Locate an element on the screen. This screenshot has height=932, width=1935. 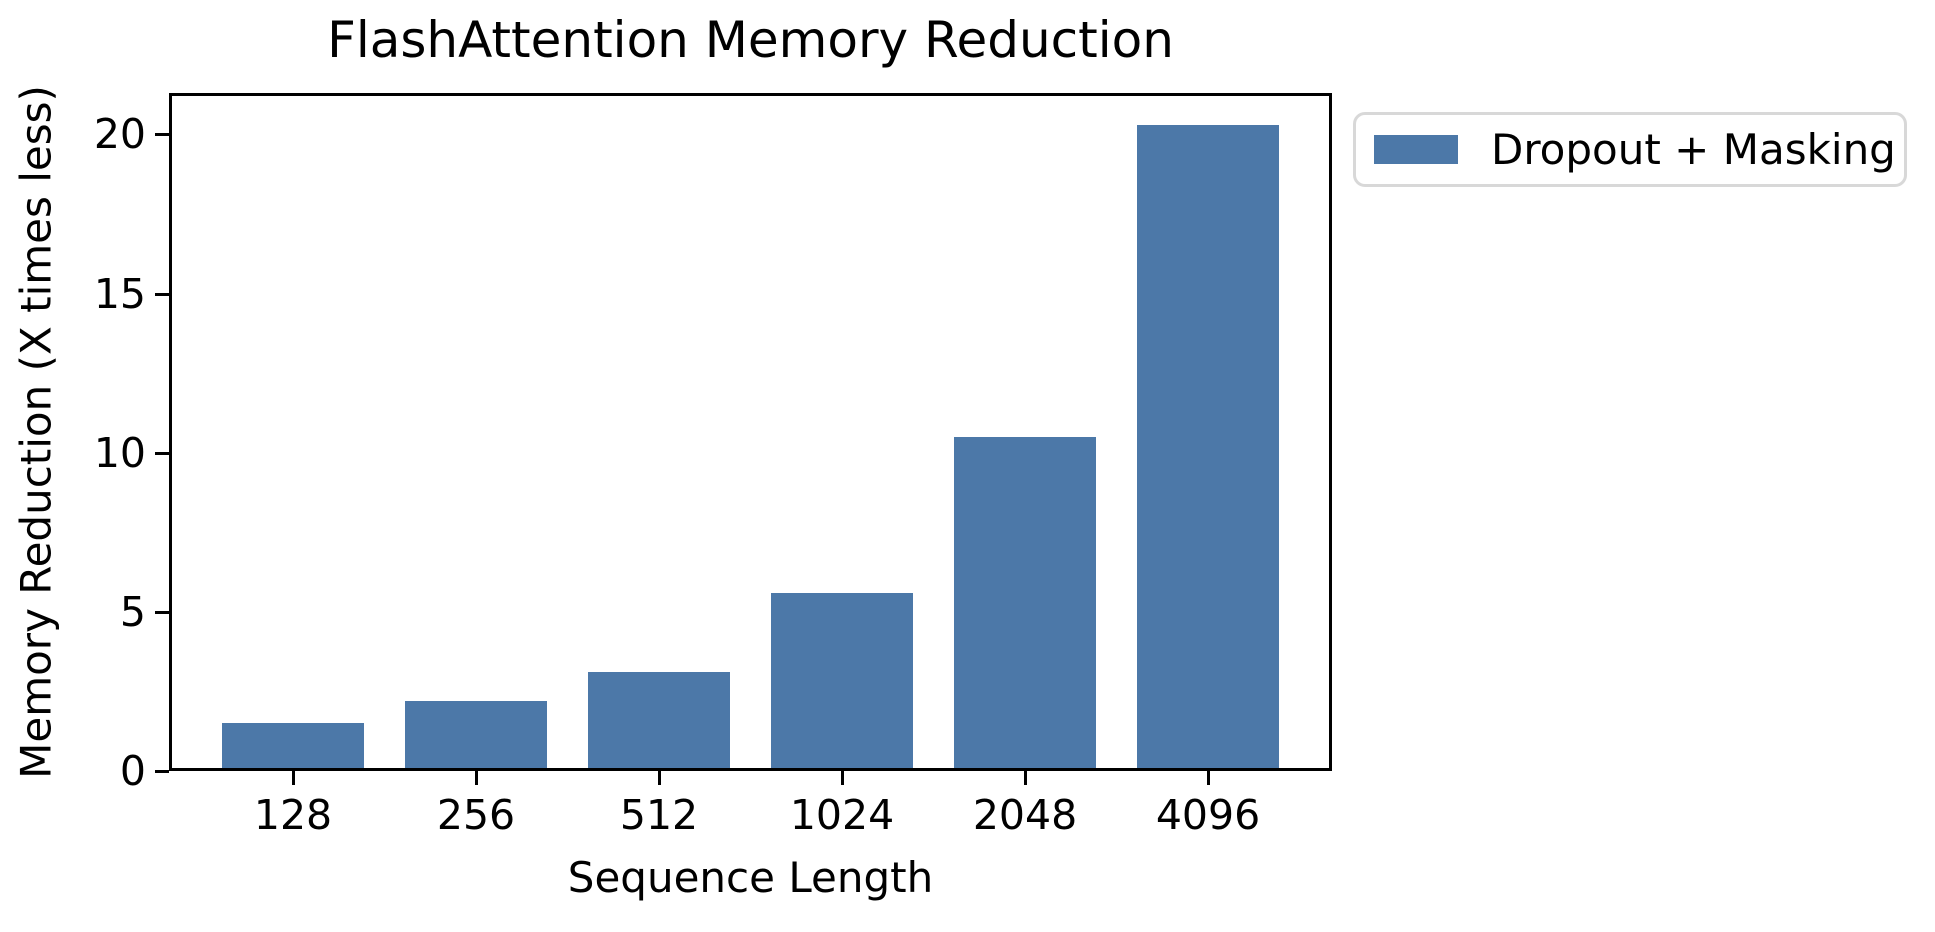
y-tick-label: 5 is located at coordinates (132, 612).